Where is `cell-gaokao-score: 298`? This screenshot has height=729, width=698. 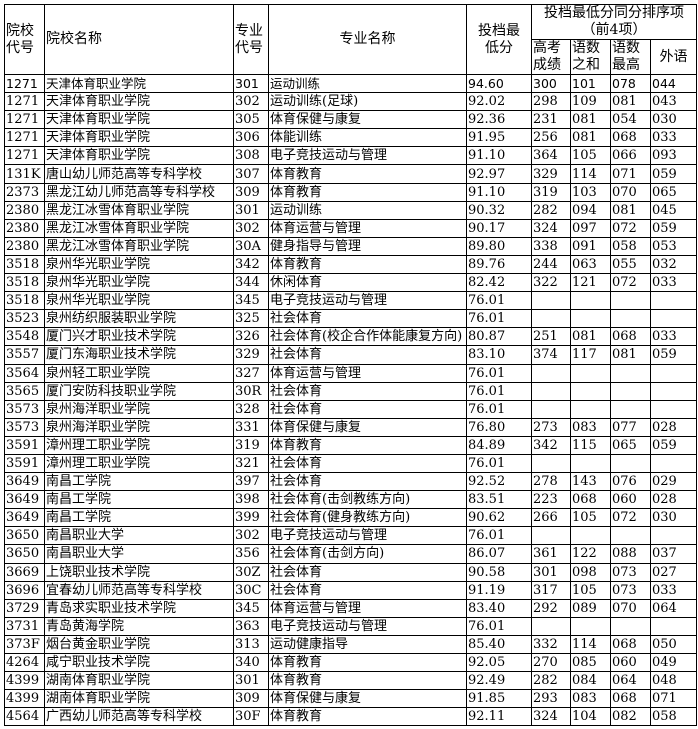 cell-gaokao-score: 298 is located at coordinates (551, 102).